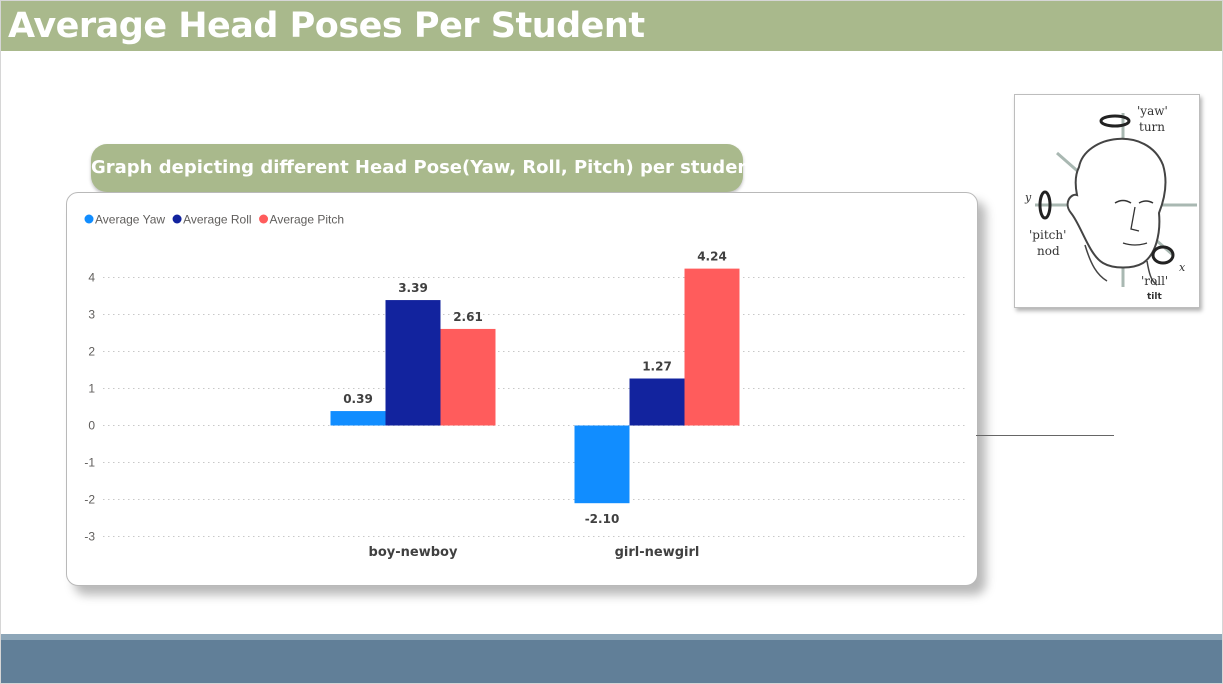 The width and height of the screenshot is (1223, 684). What do you see at coordinates (1163, 255) in the screenshot?
I see `roll-arrow-icon` at bounding box center [1163, 255].